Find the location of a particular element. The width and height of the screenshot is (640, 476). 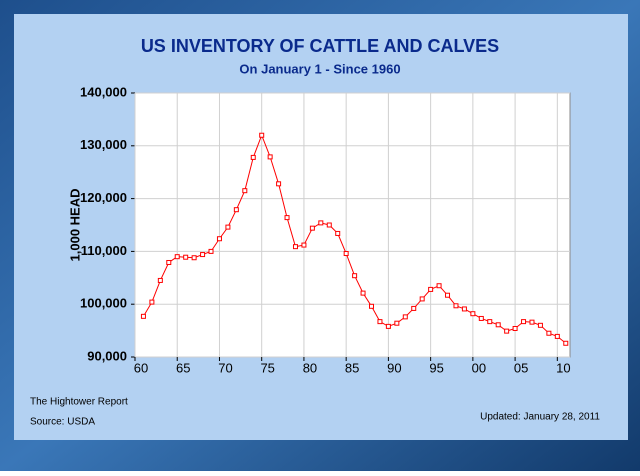

y-tick-label: 130,000 is located at coordinates (103, 144).